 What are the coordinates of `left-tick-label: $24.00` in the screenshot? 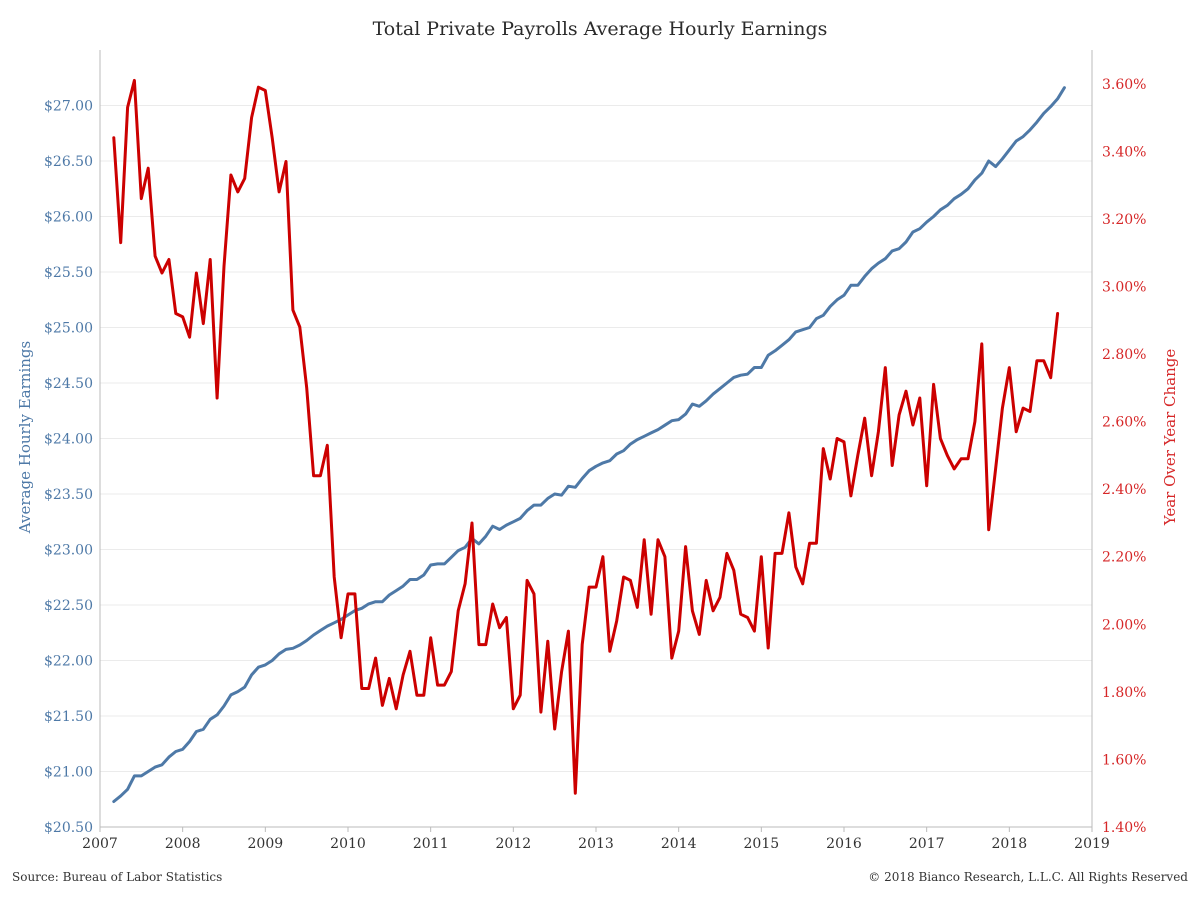 It's located at (68, 440).